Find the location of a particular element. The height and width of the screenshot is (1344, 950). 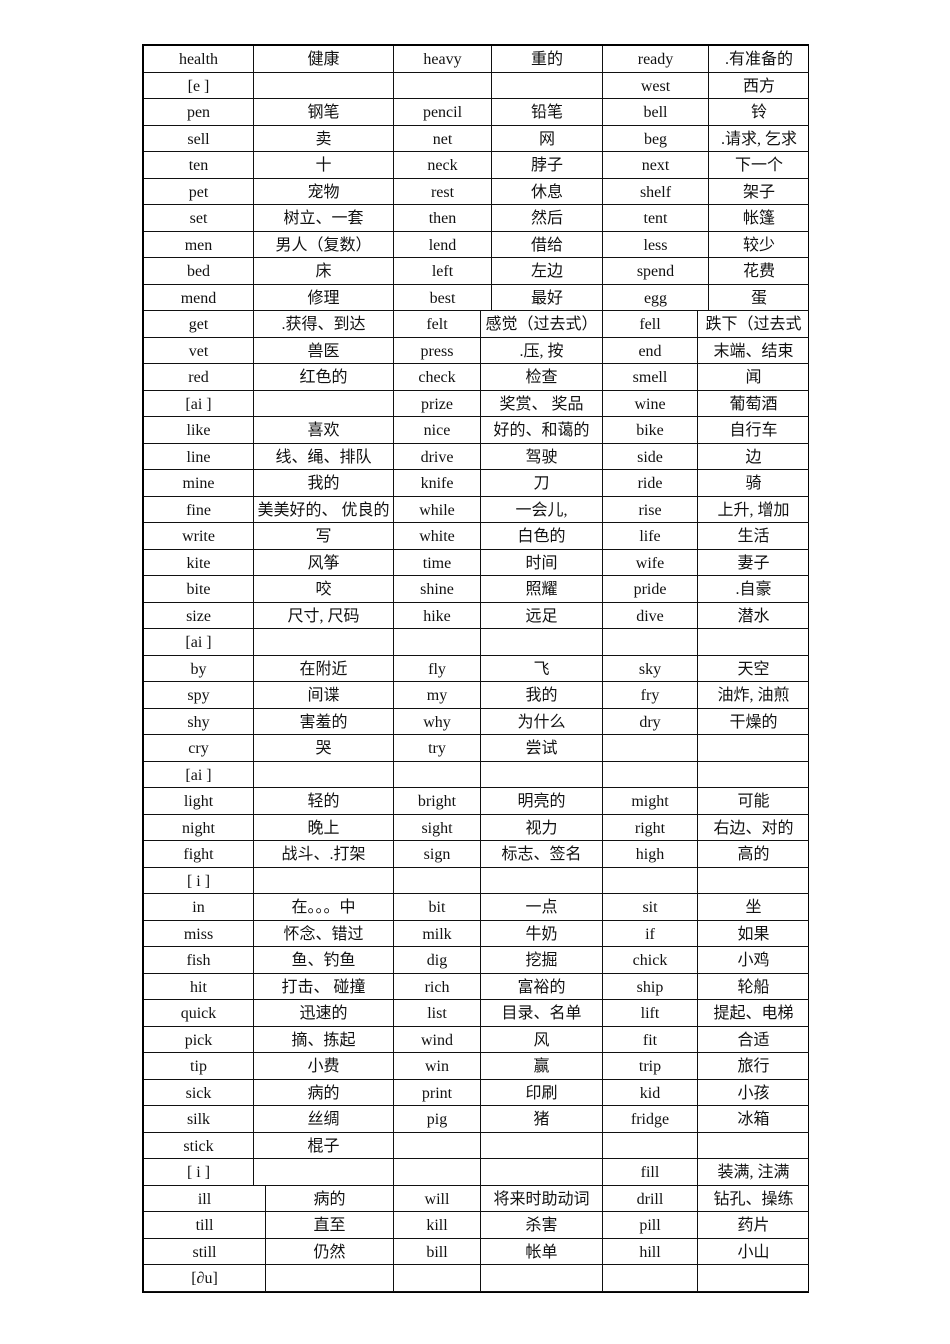

word-cell: rise is located at coordinates (650, 509).